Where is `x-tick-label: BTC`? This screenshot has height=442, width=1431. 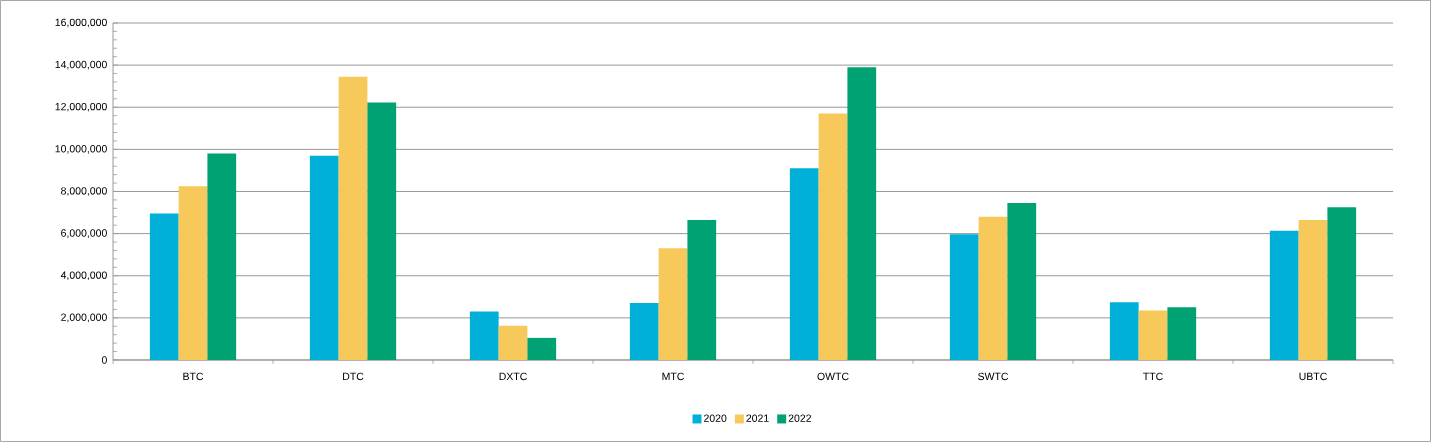 x-tick-label: BTC is located at coordinates (193, 376).